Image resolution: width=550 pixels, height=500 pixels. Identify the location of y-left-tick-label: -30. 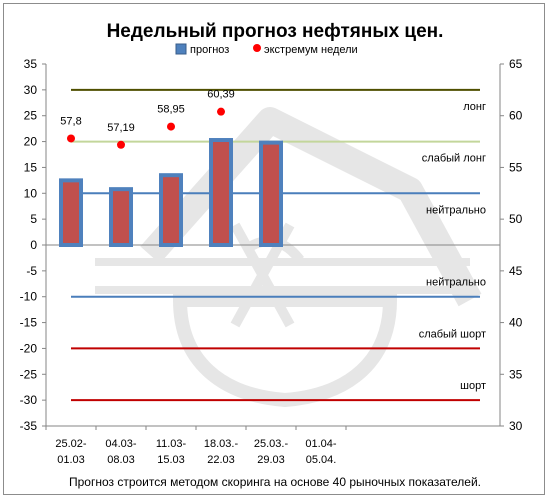
(29, 400).